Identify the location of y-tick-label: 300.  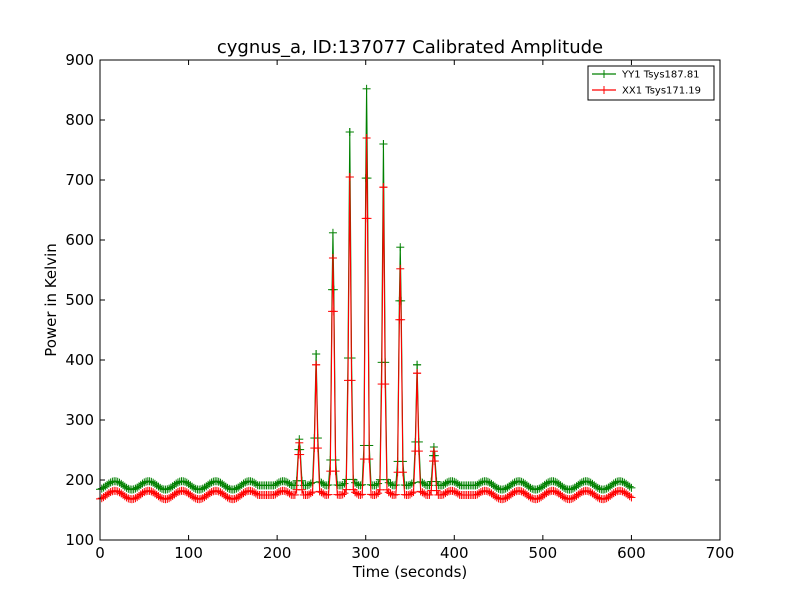
(79, 420).